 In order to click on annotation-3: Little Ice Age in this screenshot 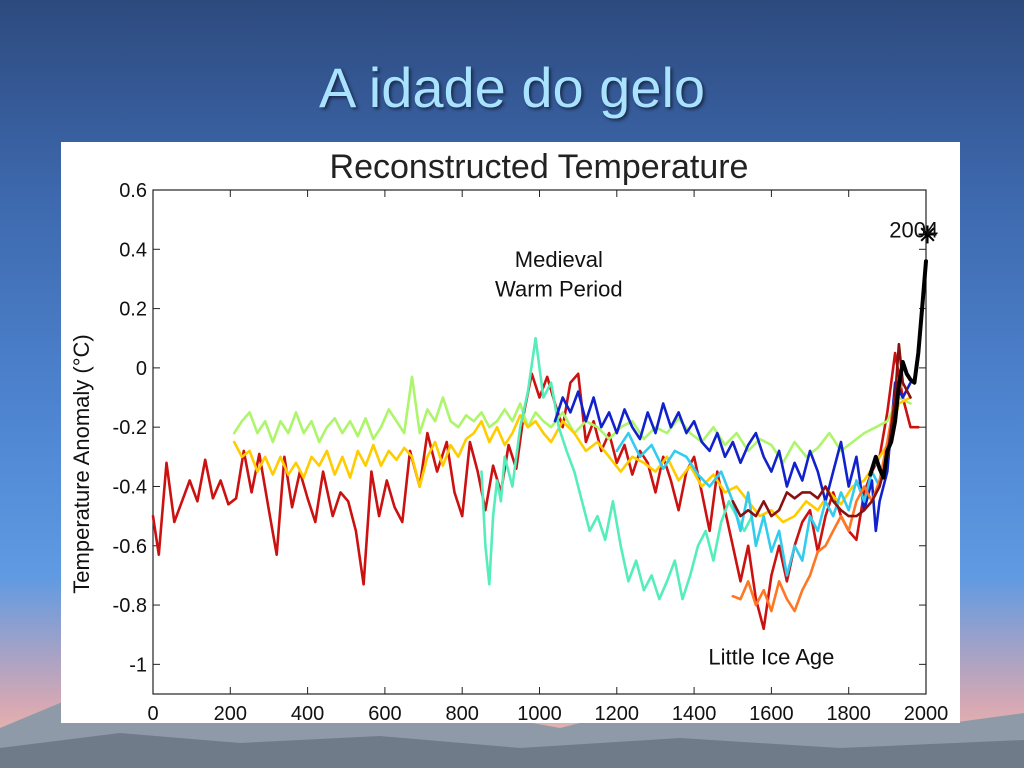, I will do `click(771, 656)`.